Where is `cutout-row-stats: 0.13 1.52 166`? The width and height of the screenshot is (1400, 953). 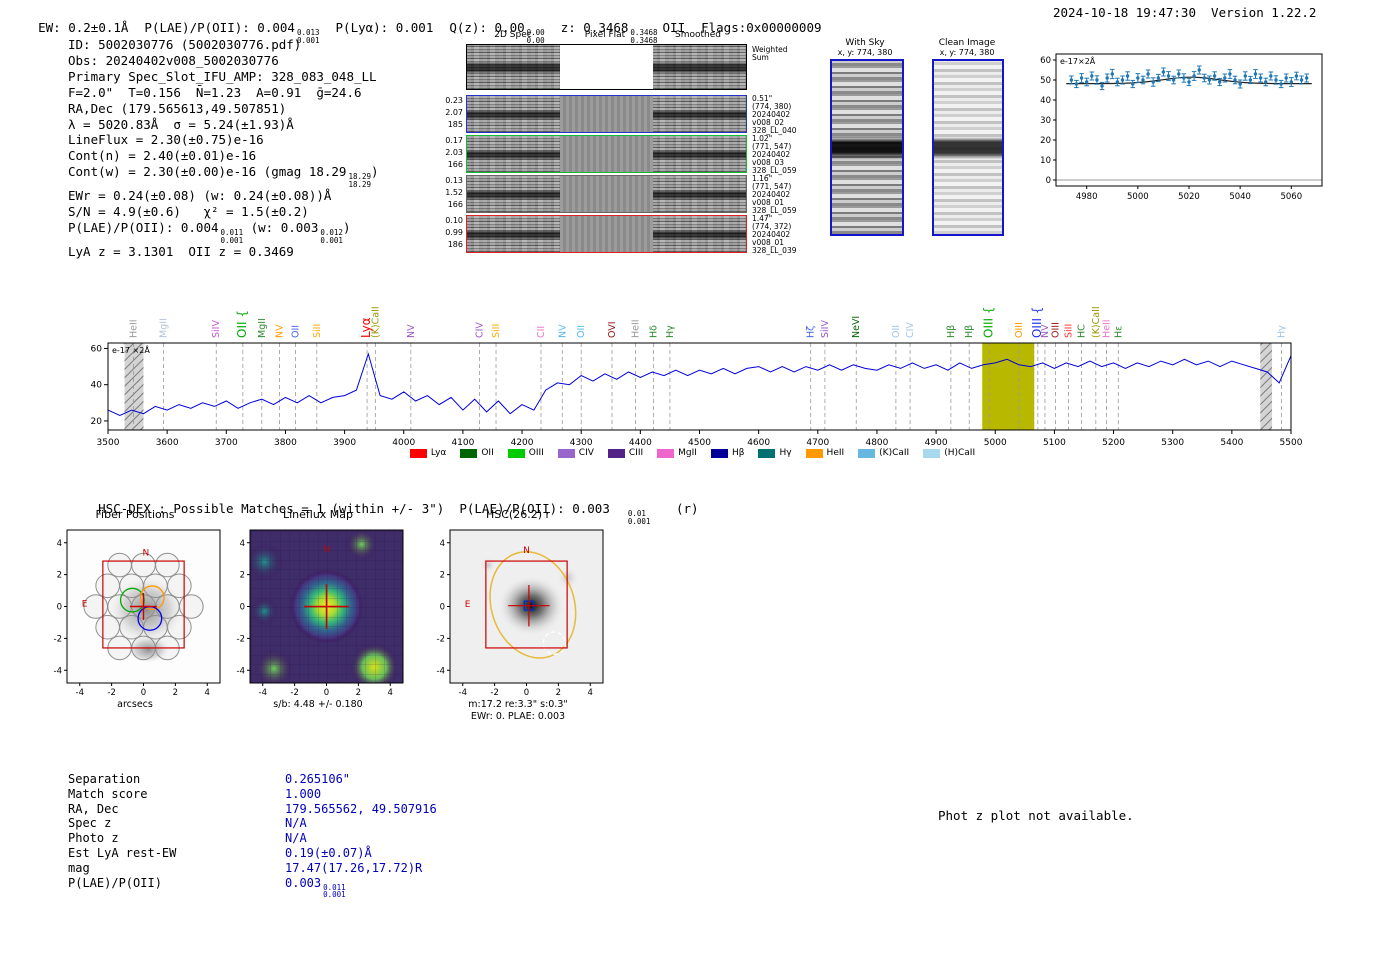
cutout-row-stats: 0.13 1.52 166 is located at coordinates (454, 192).